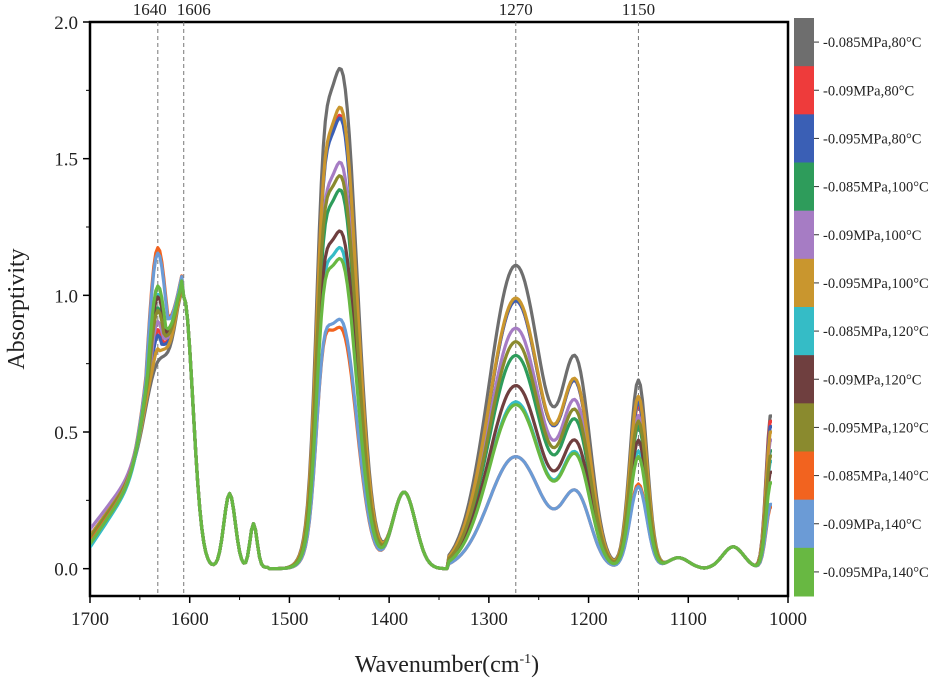  Describe the element at coordinates (289, 619) in the screenshot. I see `x-tick-label-1500: 1500` at that location.